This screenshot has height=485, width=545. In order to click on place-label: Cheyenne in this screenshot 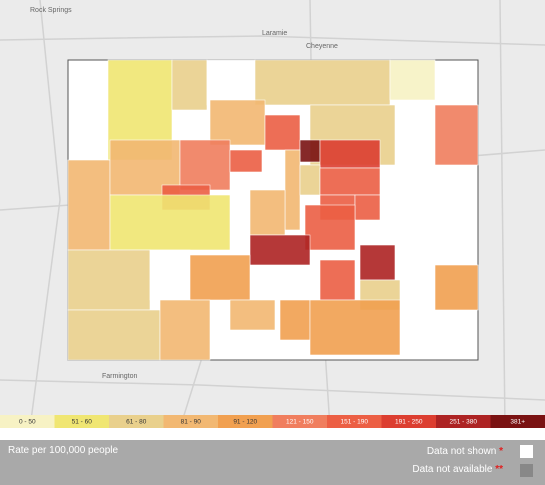, I will do `click(322, 46)`.